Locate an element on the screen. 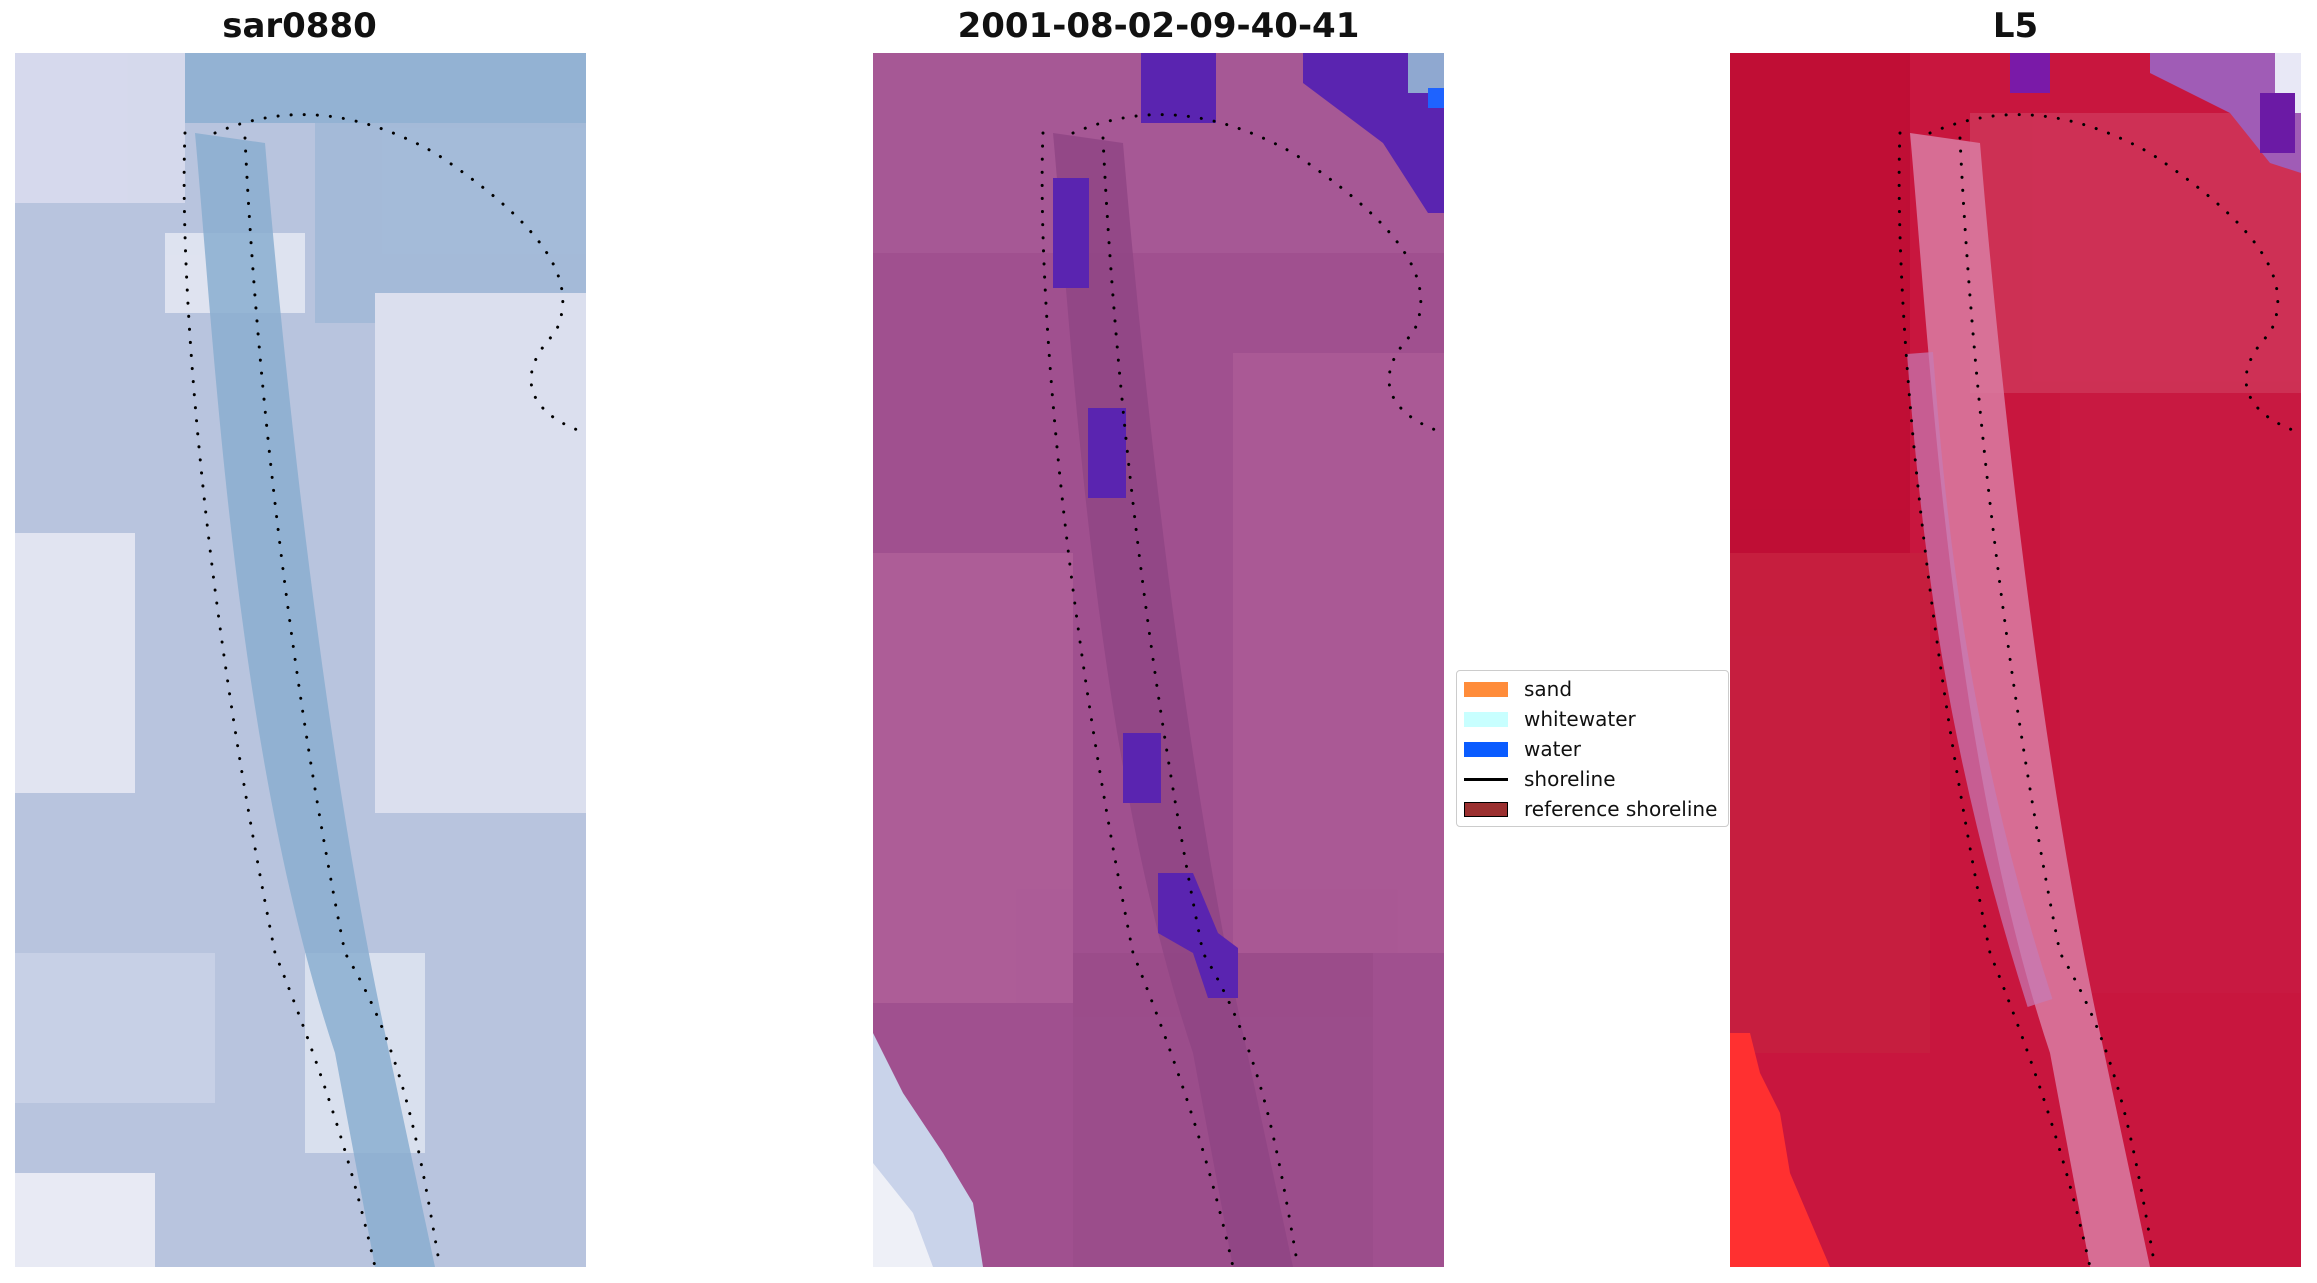 This screenshot has height=1283, width=2317. whitewater-swatch is located at coordinates (1486, 719).